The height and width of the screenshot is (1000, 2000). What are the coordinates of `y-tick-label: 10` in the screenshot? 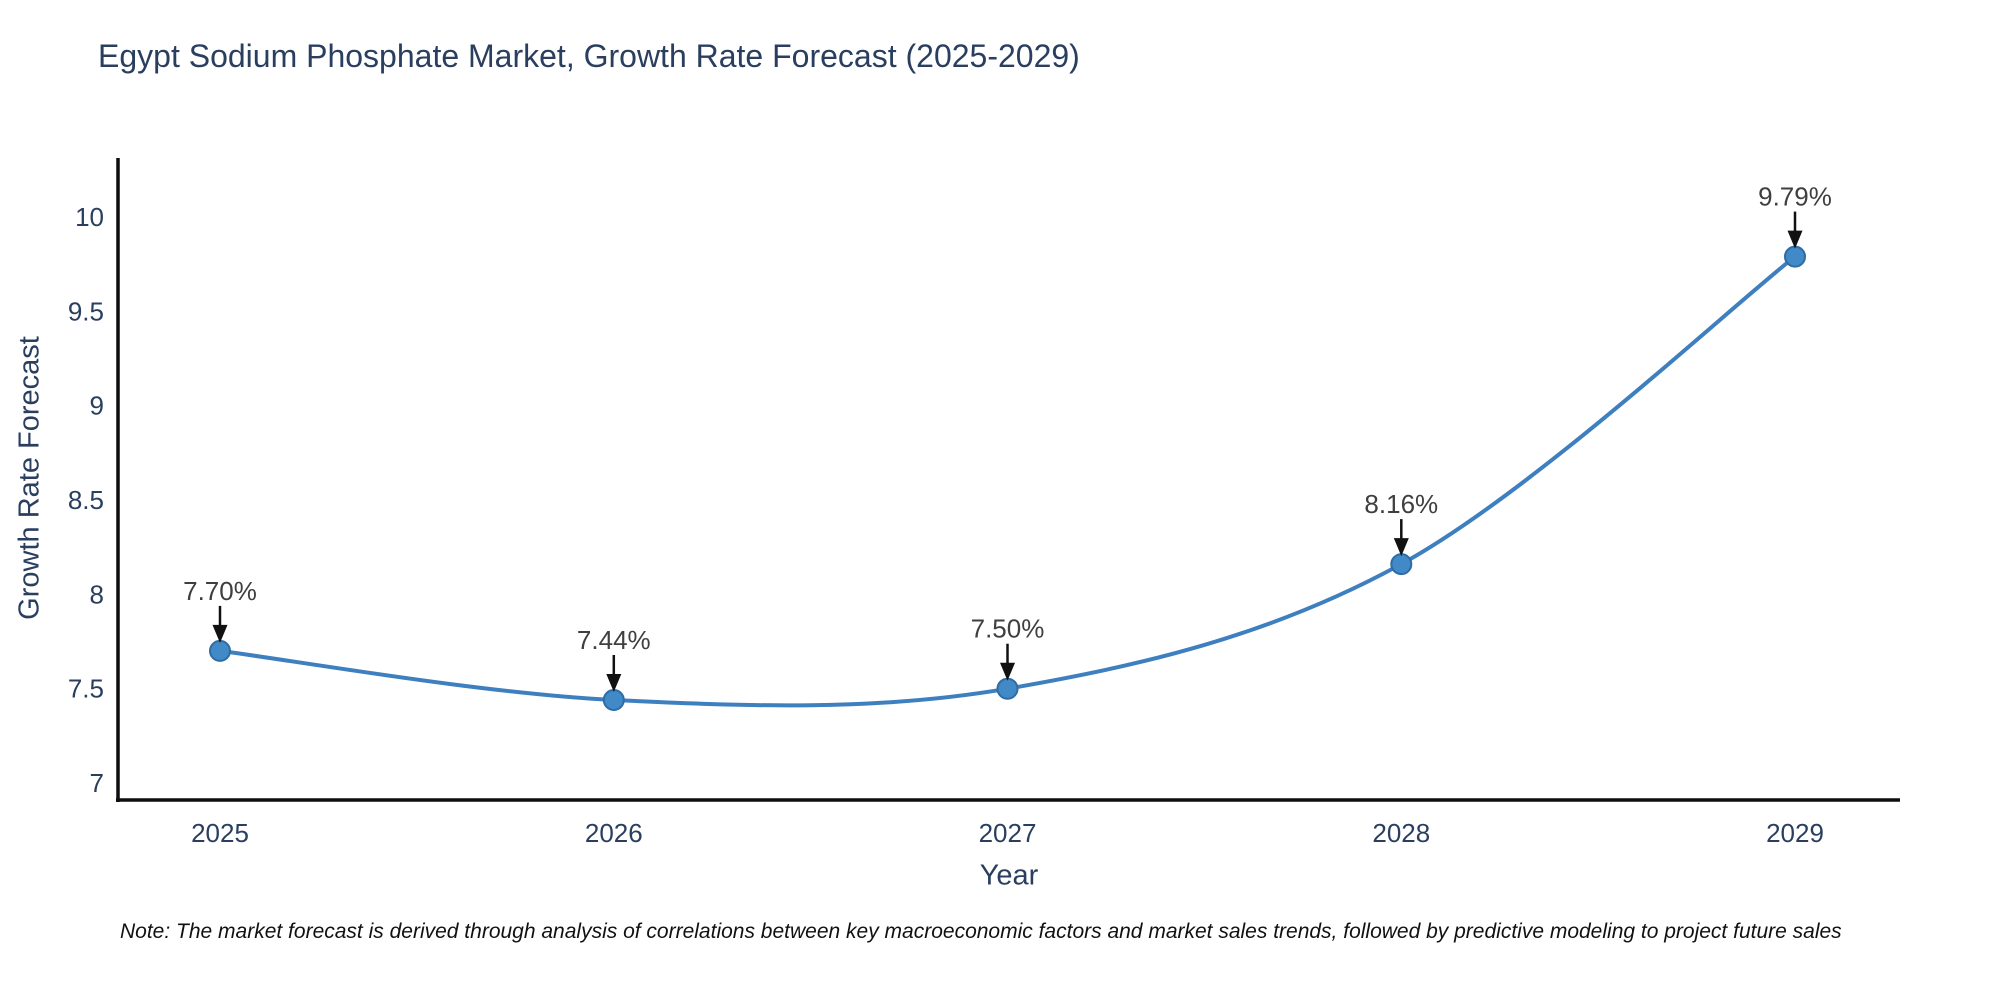 It's located at (89, 217).